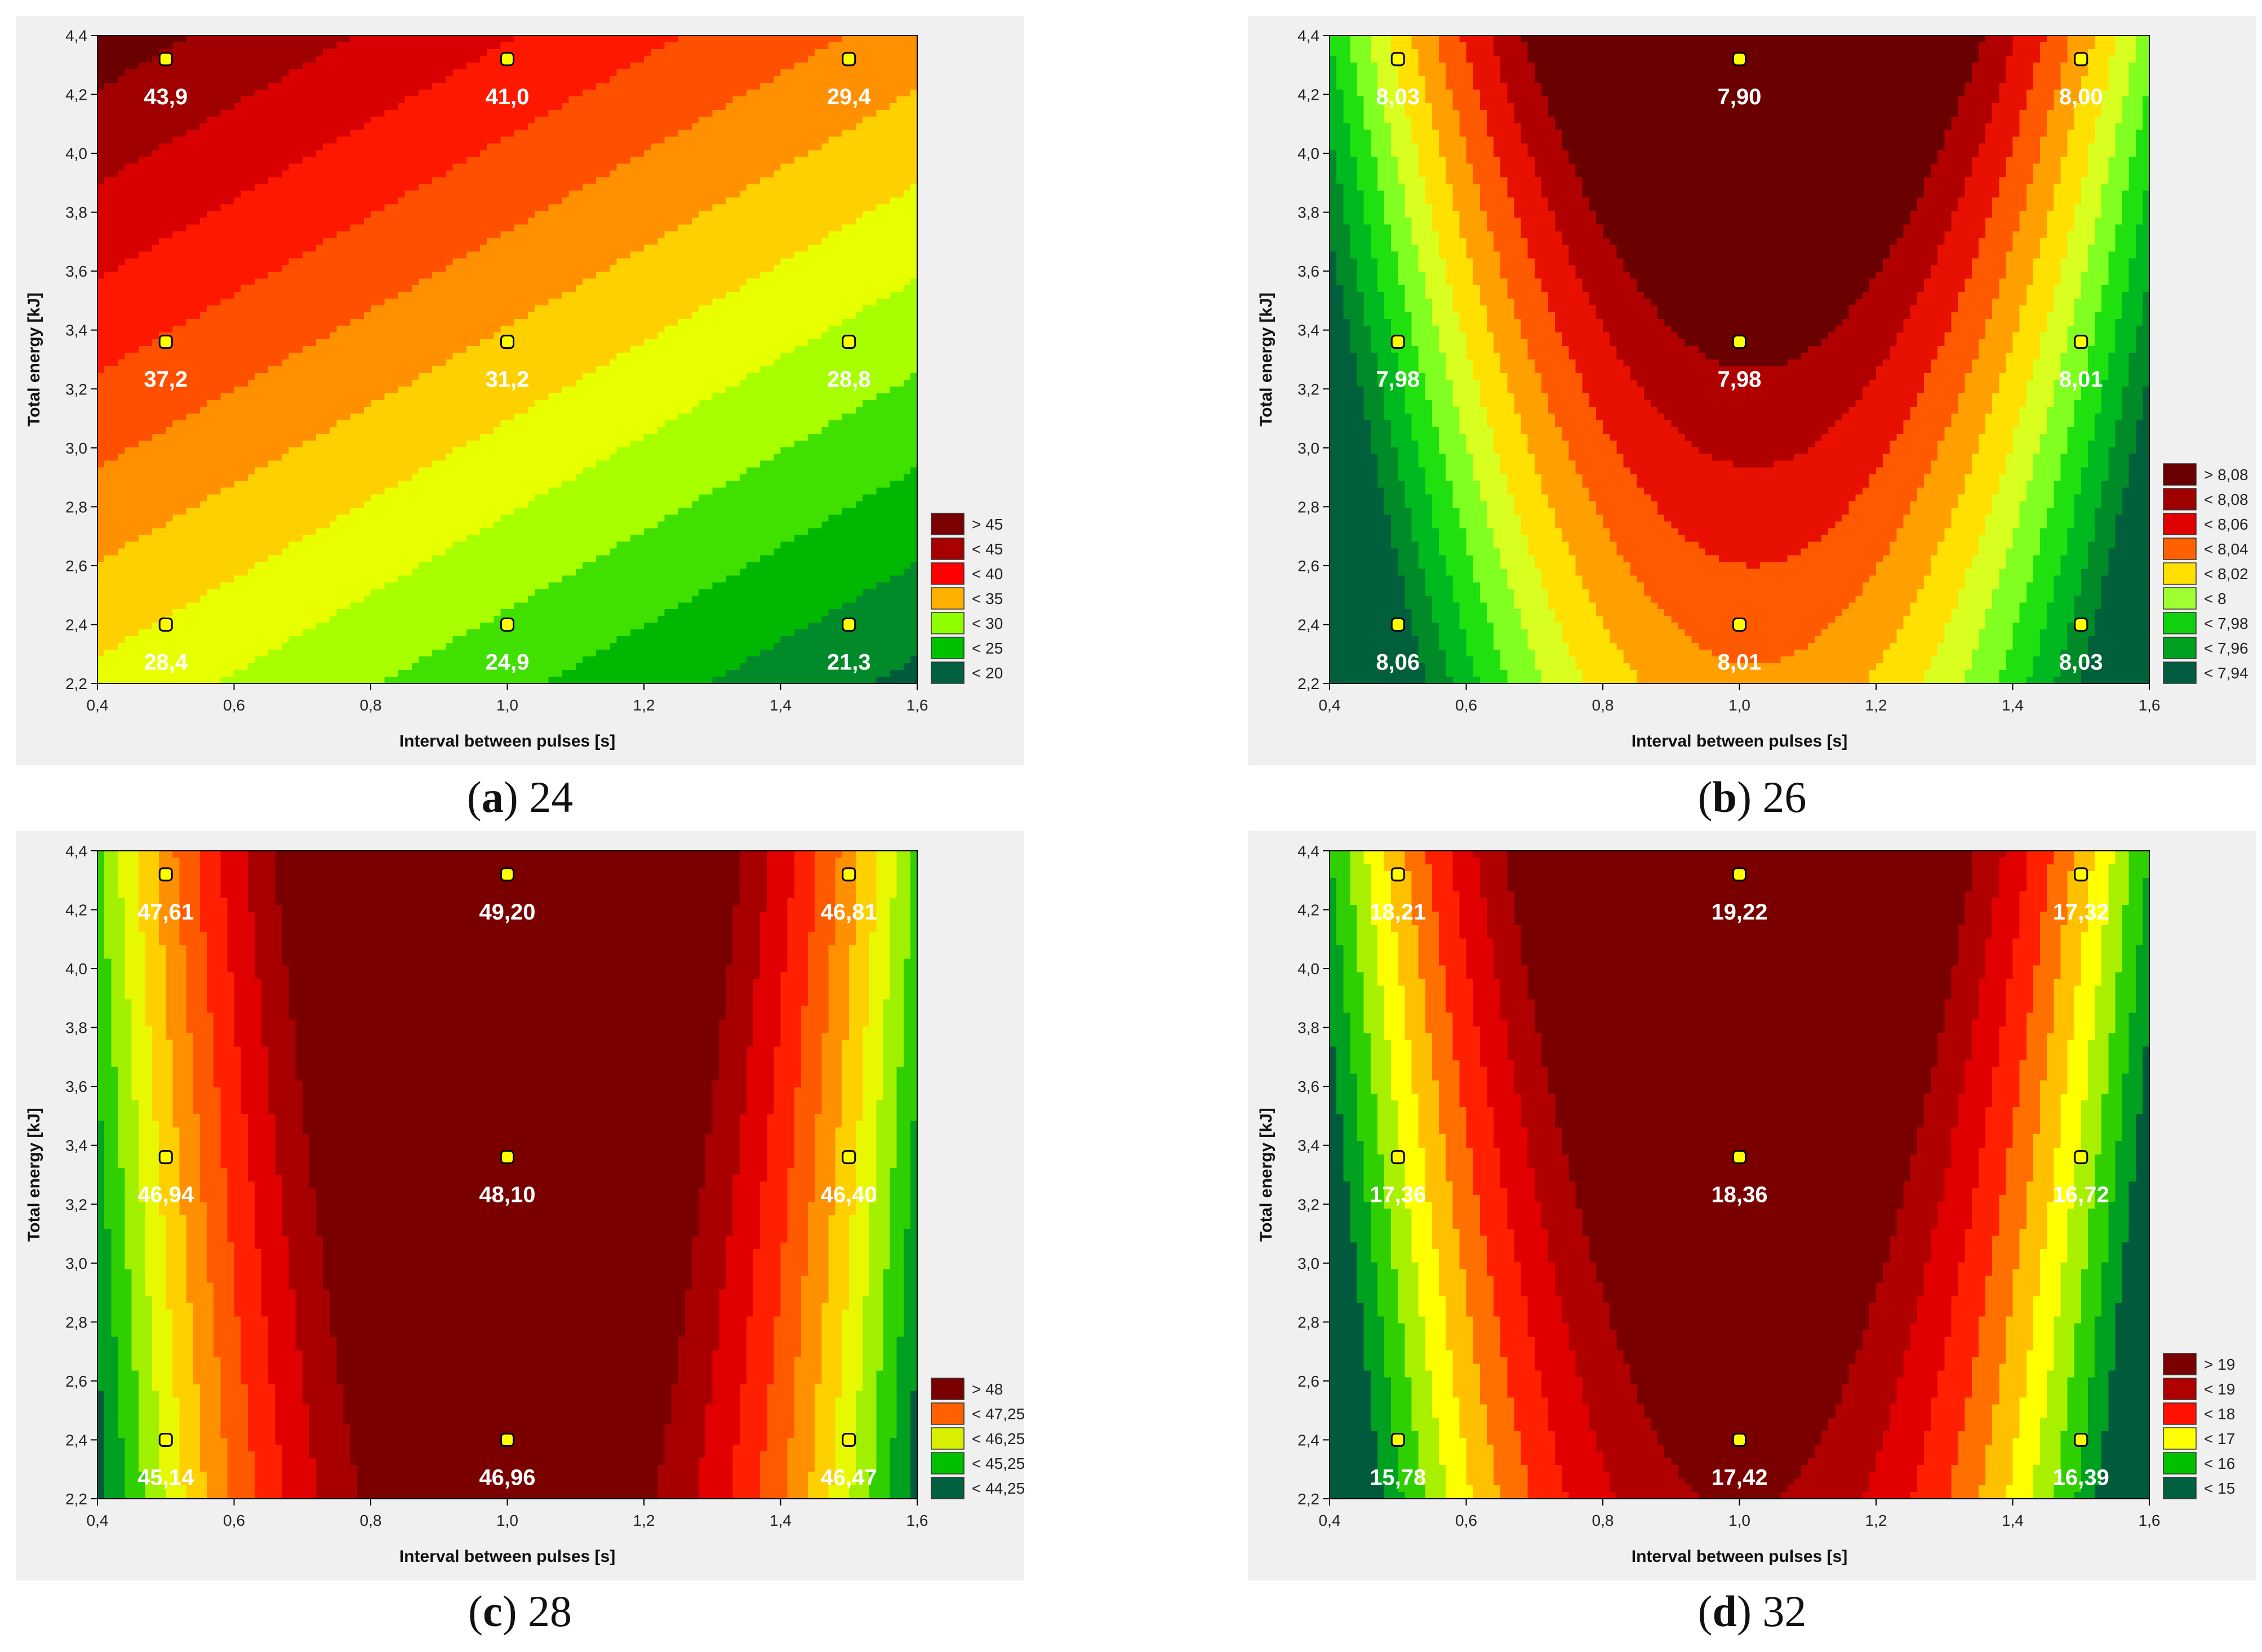 Image resolution: width=2262 pixels, height=1652 pixels. Describe the element at coordinates (2226, 673) in the screenshot. I see `legend-label: < 7,94` at that location.